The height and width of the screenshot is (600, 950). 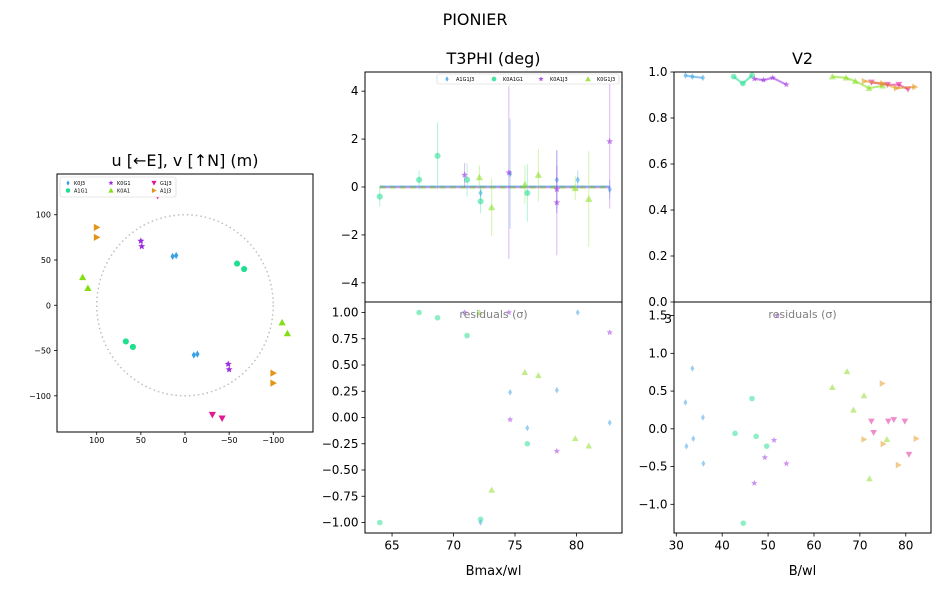 What do you see at coordinates (576, 546) in the screenshot?
I see `t3phi-residuals-x-tick-label: 80` at bounding box center [576, 546].